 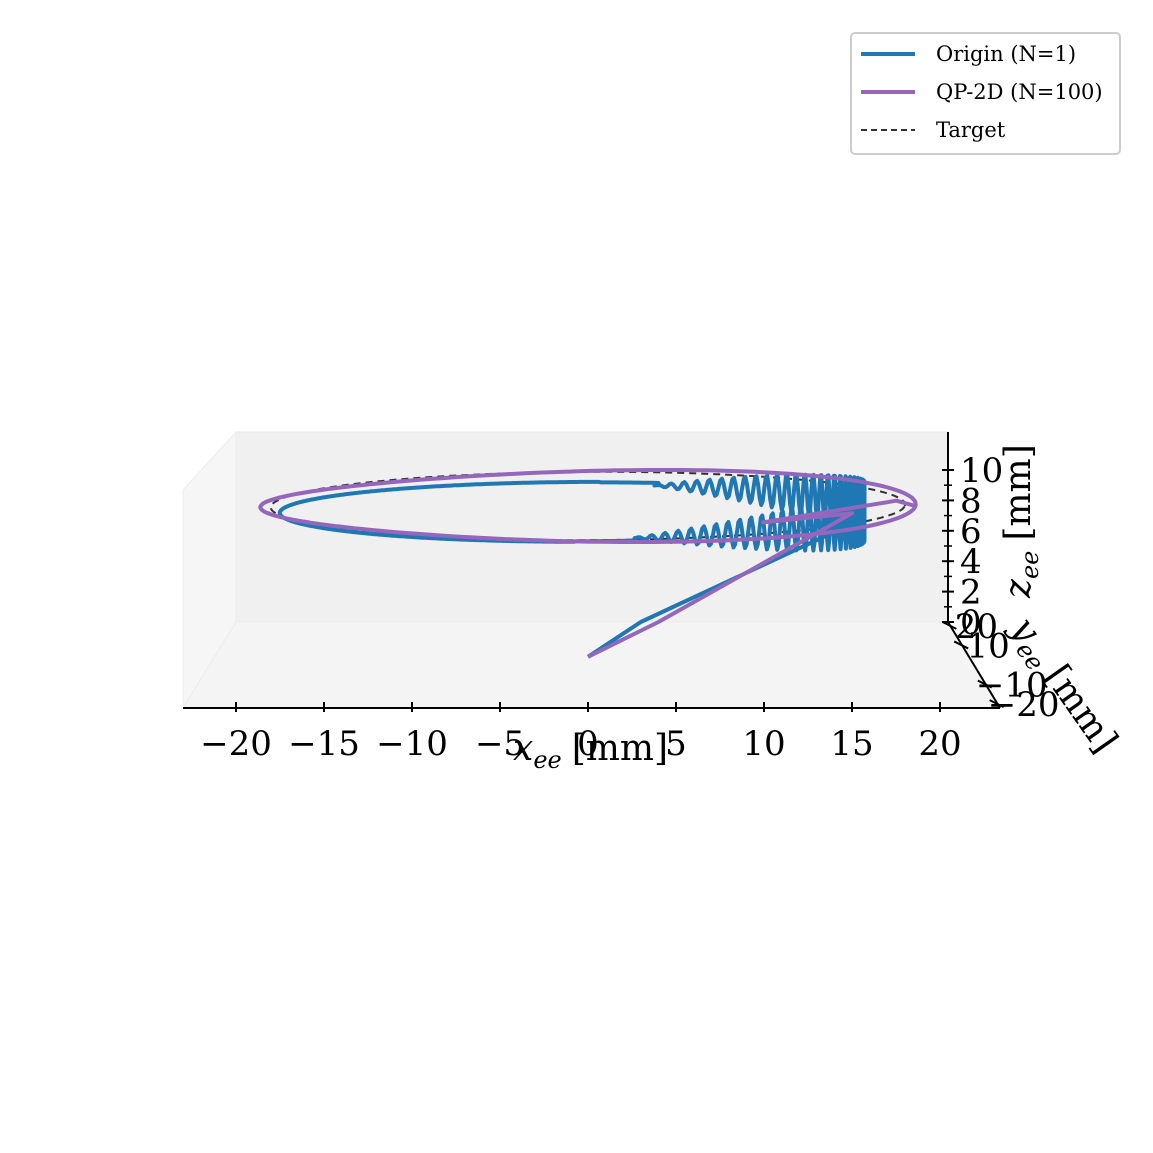 What do you see at coordinates (500, 744) in the screenshot?
I see `x-tick-label: −5` at bounding box center [500, 744].